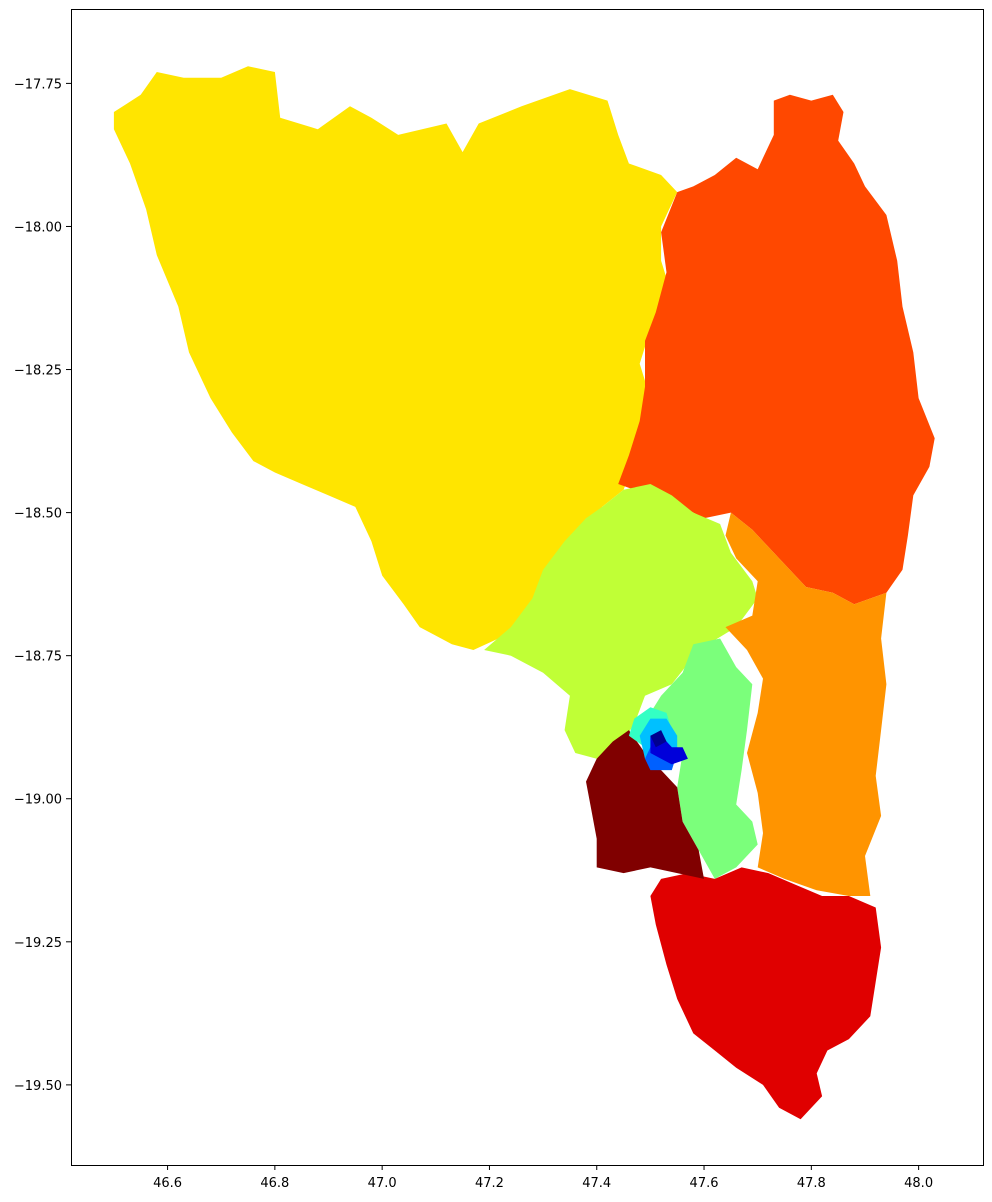 The width and height of the screenshot is (992, 1202). What do you see at coordinates (38, 943) in the screenshot?
I see `y-tick-label: −19.25` at bounding box center [38, 943].